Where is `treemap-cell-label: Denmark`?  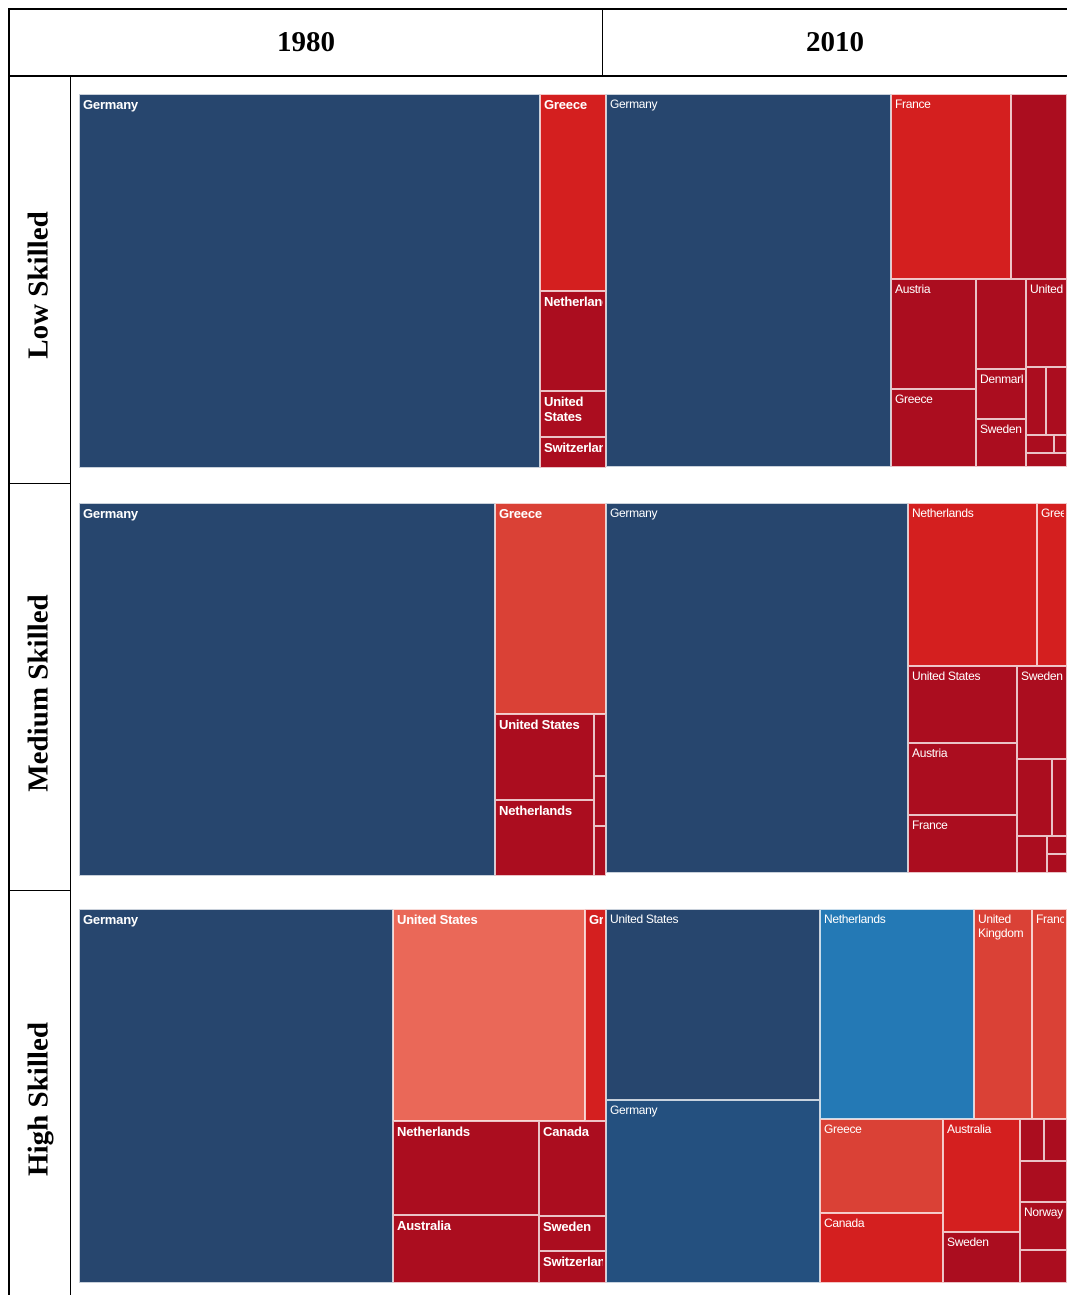 treemap-cell-label: Denmark is located at coordinates (1001, 379).